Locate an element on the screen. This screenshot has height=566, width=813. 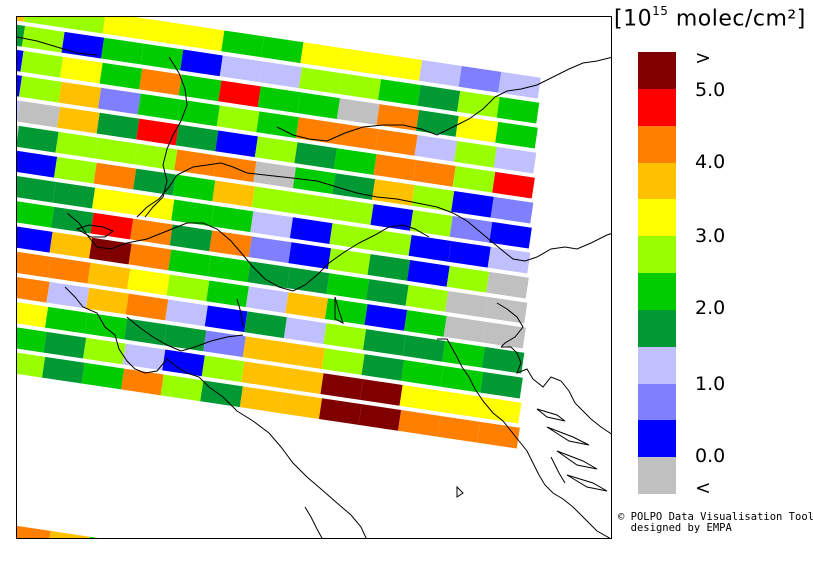
north-coast is located at coordinates (57, 46).